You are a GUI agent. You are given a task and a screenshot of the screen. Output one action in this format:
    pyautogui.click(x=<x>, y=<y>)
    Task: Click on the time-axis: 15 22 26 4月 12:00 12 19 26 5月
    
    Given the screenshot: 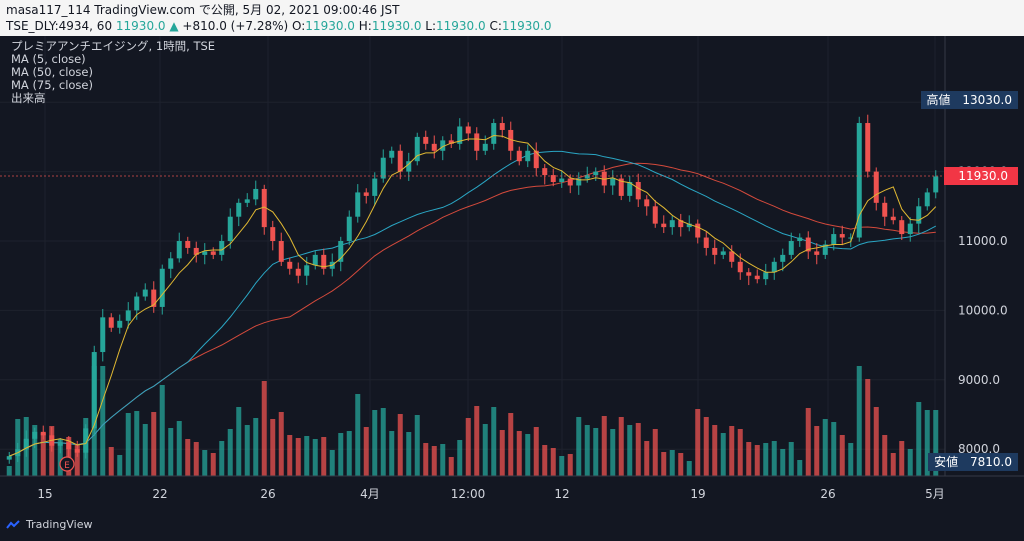 What is the action you would take?
    pyautogui.click(x=490, y=494)
    